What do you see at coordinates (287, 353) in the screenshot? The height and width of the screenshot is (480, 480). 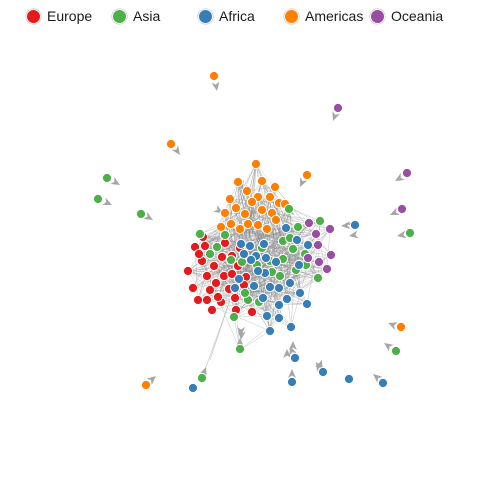 I see `arrowhead` at bounding box center [287, 353].